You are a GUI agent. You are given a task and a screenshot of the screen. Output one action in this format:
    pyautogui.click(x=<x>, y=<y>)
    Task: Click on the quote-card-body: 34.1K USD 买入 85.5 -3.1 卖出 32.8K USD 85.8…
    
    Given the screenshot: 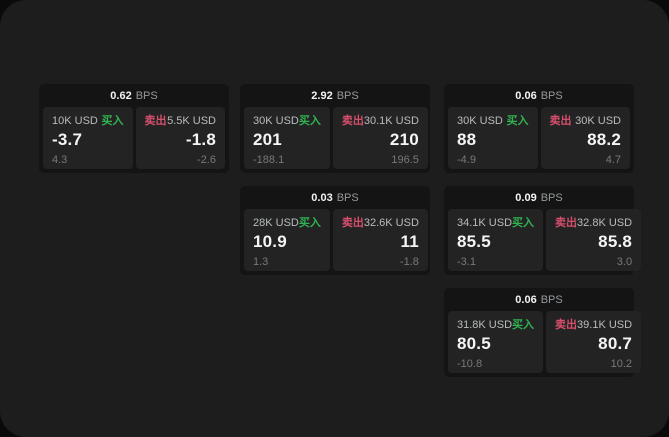 What is the action you would take?
    pyautogui.click(x=543, y=240)
    